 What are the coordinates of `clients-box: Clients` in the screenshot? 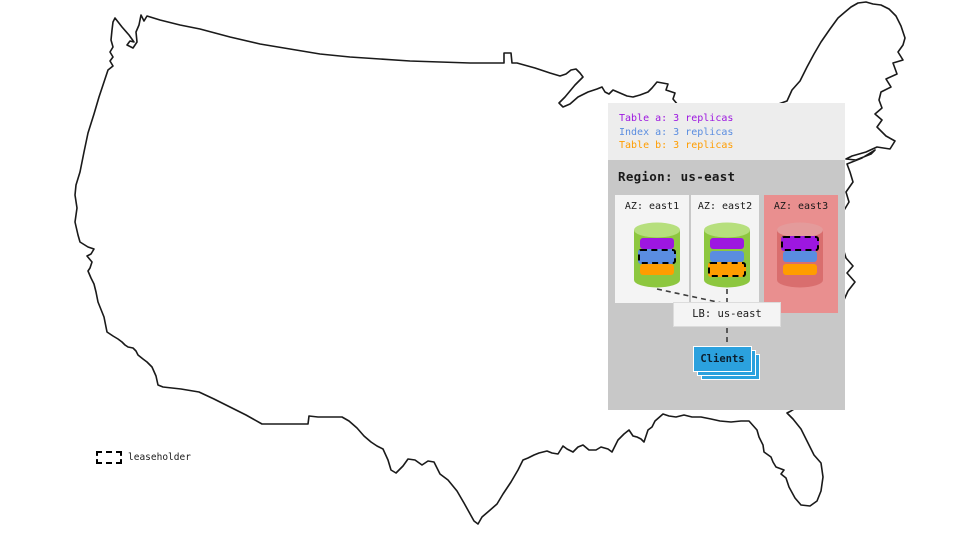 It's located at (722, 359).